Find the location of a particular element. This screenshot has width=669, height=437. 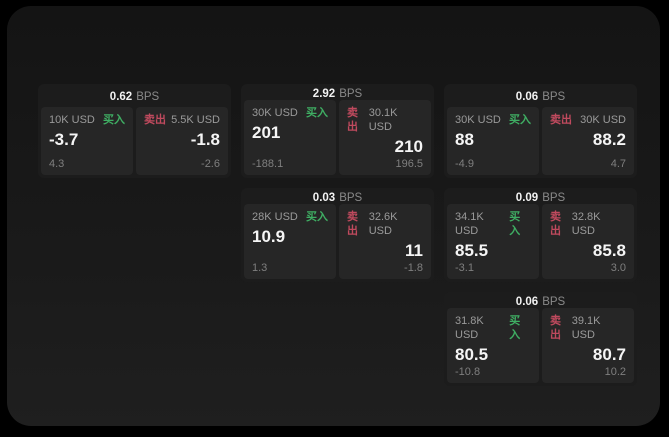

sell-amount-label: 30.1K USD is located at coordinates (383, 120).